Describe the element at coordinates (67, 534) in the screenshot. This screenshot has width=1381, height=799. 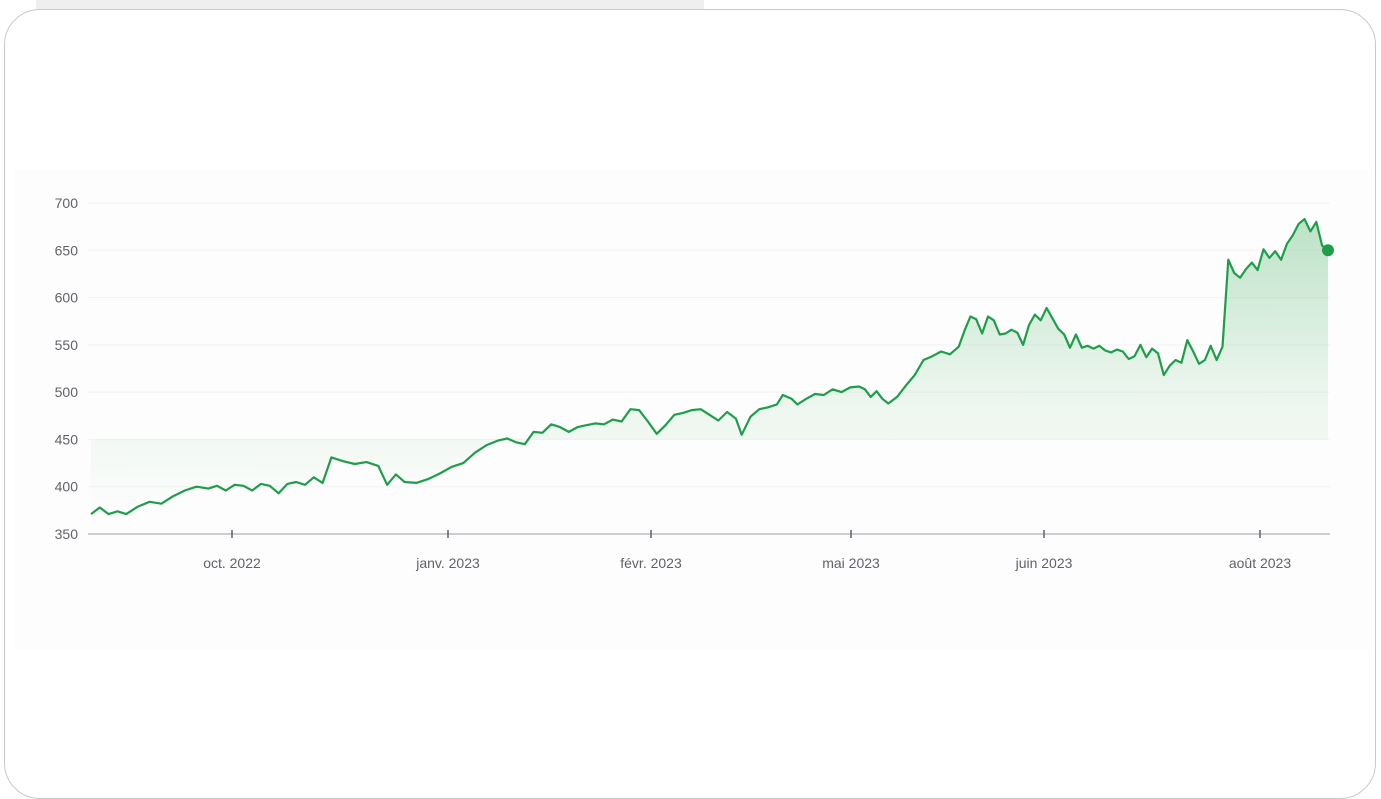
I see `y-tick-label: 350` at that location.